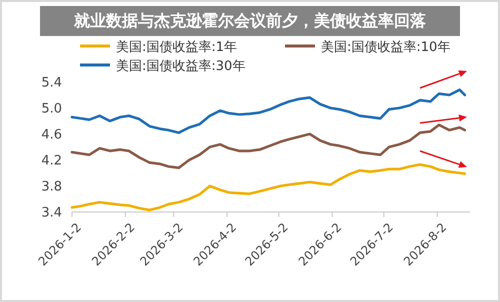 The width and height of the screenshot is (500, 302). Describe the element at coordinates (51, 161) in the screenshot. I see `y-tick-label: 4.2` at that location.